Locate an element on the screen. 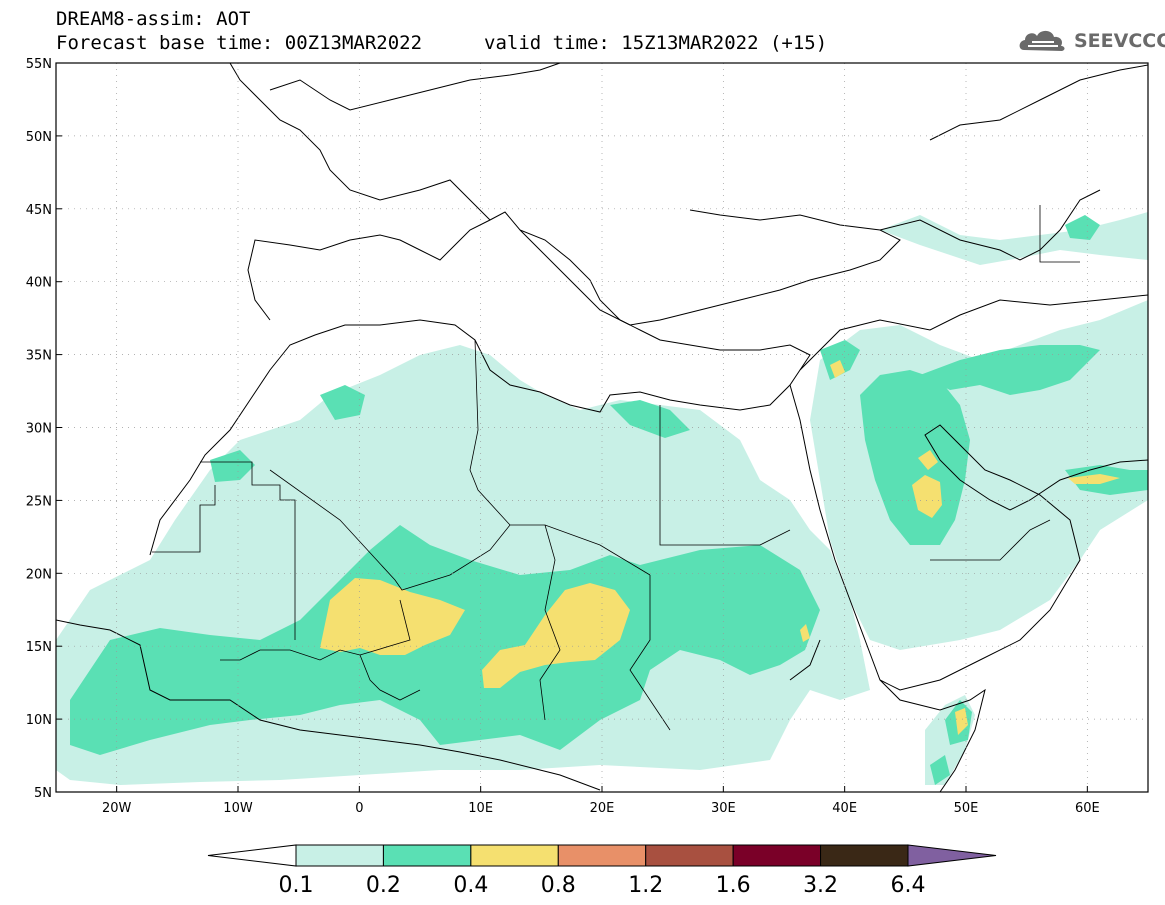 The width and height of the screenshot is (1165, 905). cloud-logo-icon is located at coordinates (1042, 40).